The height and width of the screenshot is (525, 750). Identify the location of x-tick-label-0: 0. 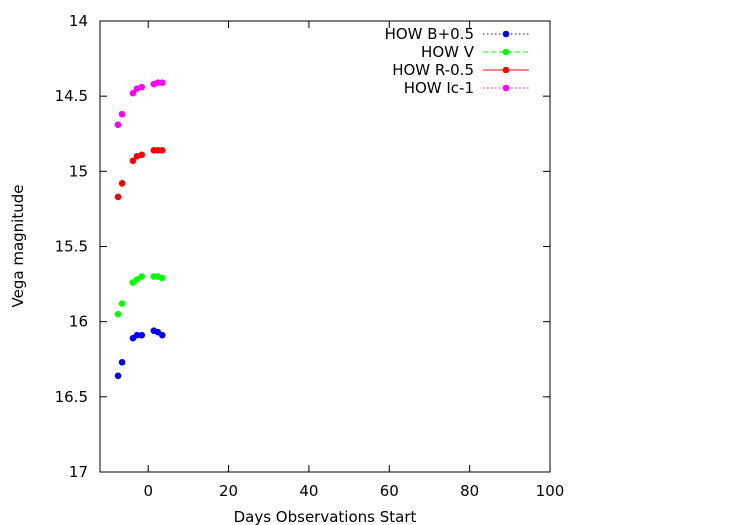
(148, 491).